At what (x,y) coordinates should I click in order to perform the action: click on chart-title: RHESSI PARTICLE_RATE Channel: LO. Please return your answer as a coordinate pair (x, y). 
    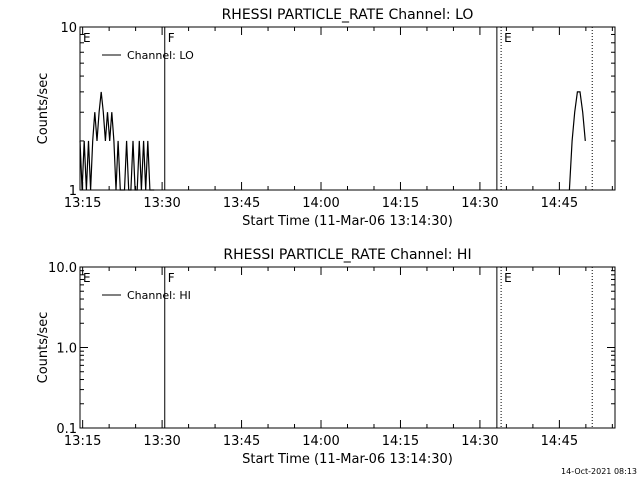
    Looking at the image, I should click on (348, 15).